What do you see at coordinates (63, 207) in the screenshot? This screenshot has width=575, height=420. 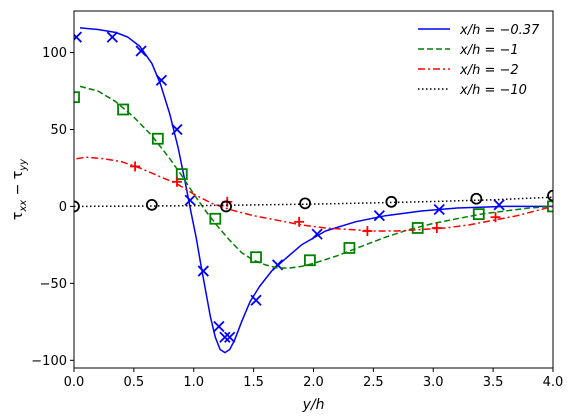 I see `y-tick-label: 0` at bounding box center [63, 207].